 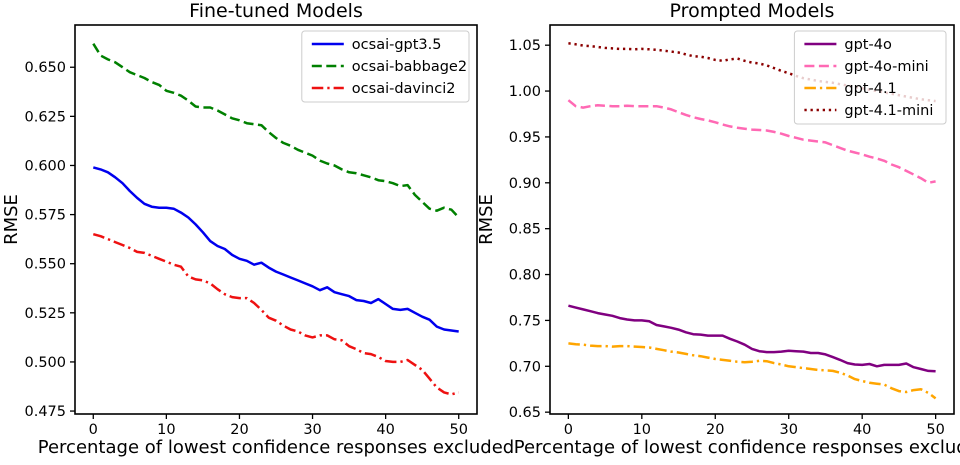 What do you see at coordinates (868, 45) in the screenshot?
I see `legend-label: gpt-4o` at bounding box center [868, 45].